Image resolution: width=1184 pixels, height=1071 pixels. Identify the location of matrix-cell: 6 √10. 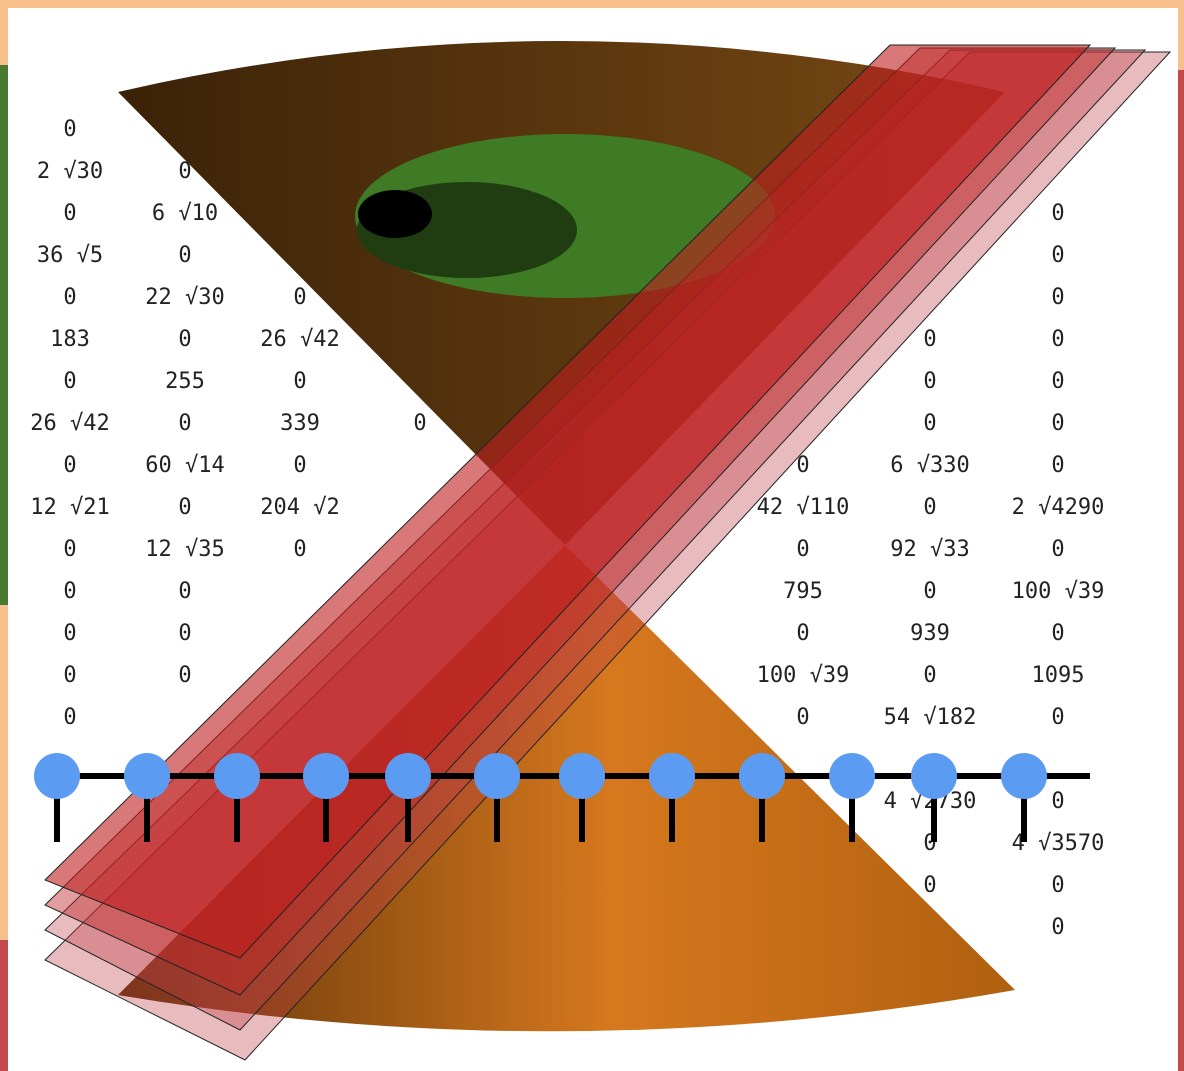
(185, 213).